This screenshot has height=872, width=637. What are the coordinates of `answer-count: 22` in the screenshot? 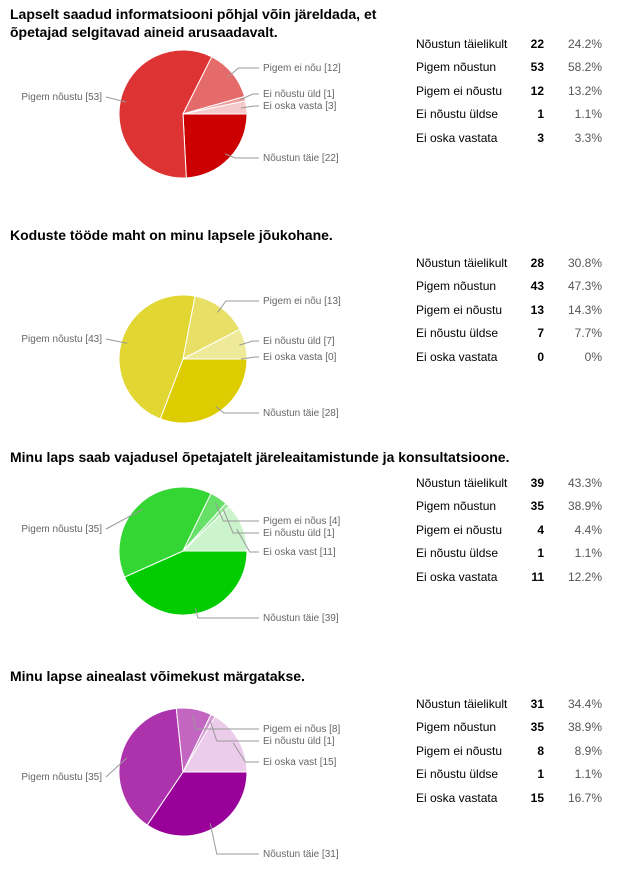 It's located at (537, 43).